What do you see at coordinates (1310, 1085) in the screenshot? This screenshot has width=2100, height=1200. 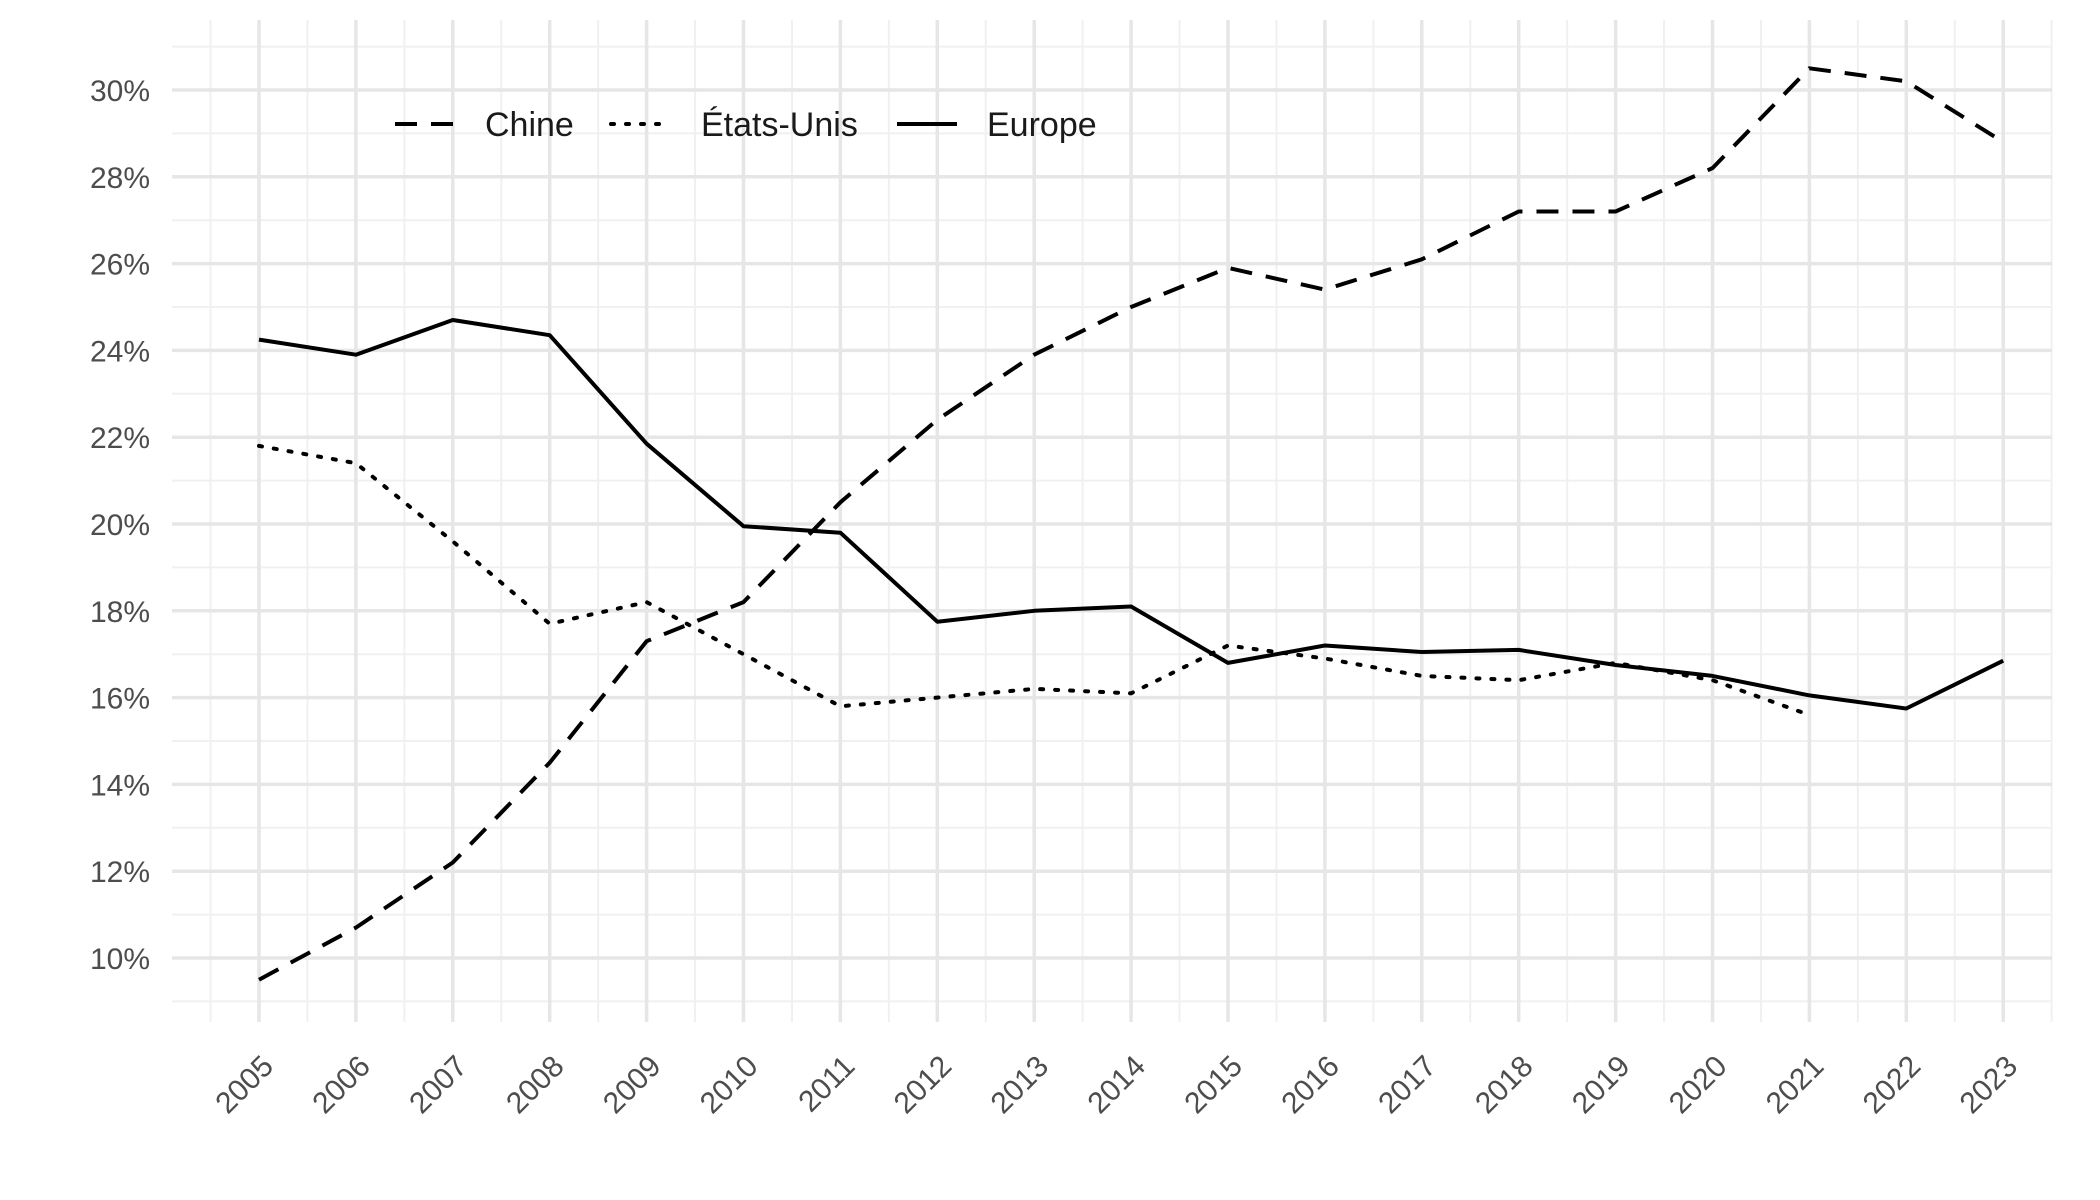 I see `x-tick-label: 2016` at bounding box center [1310, 1085].